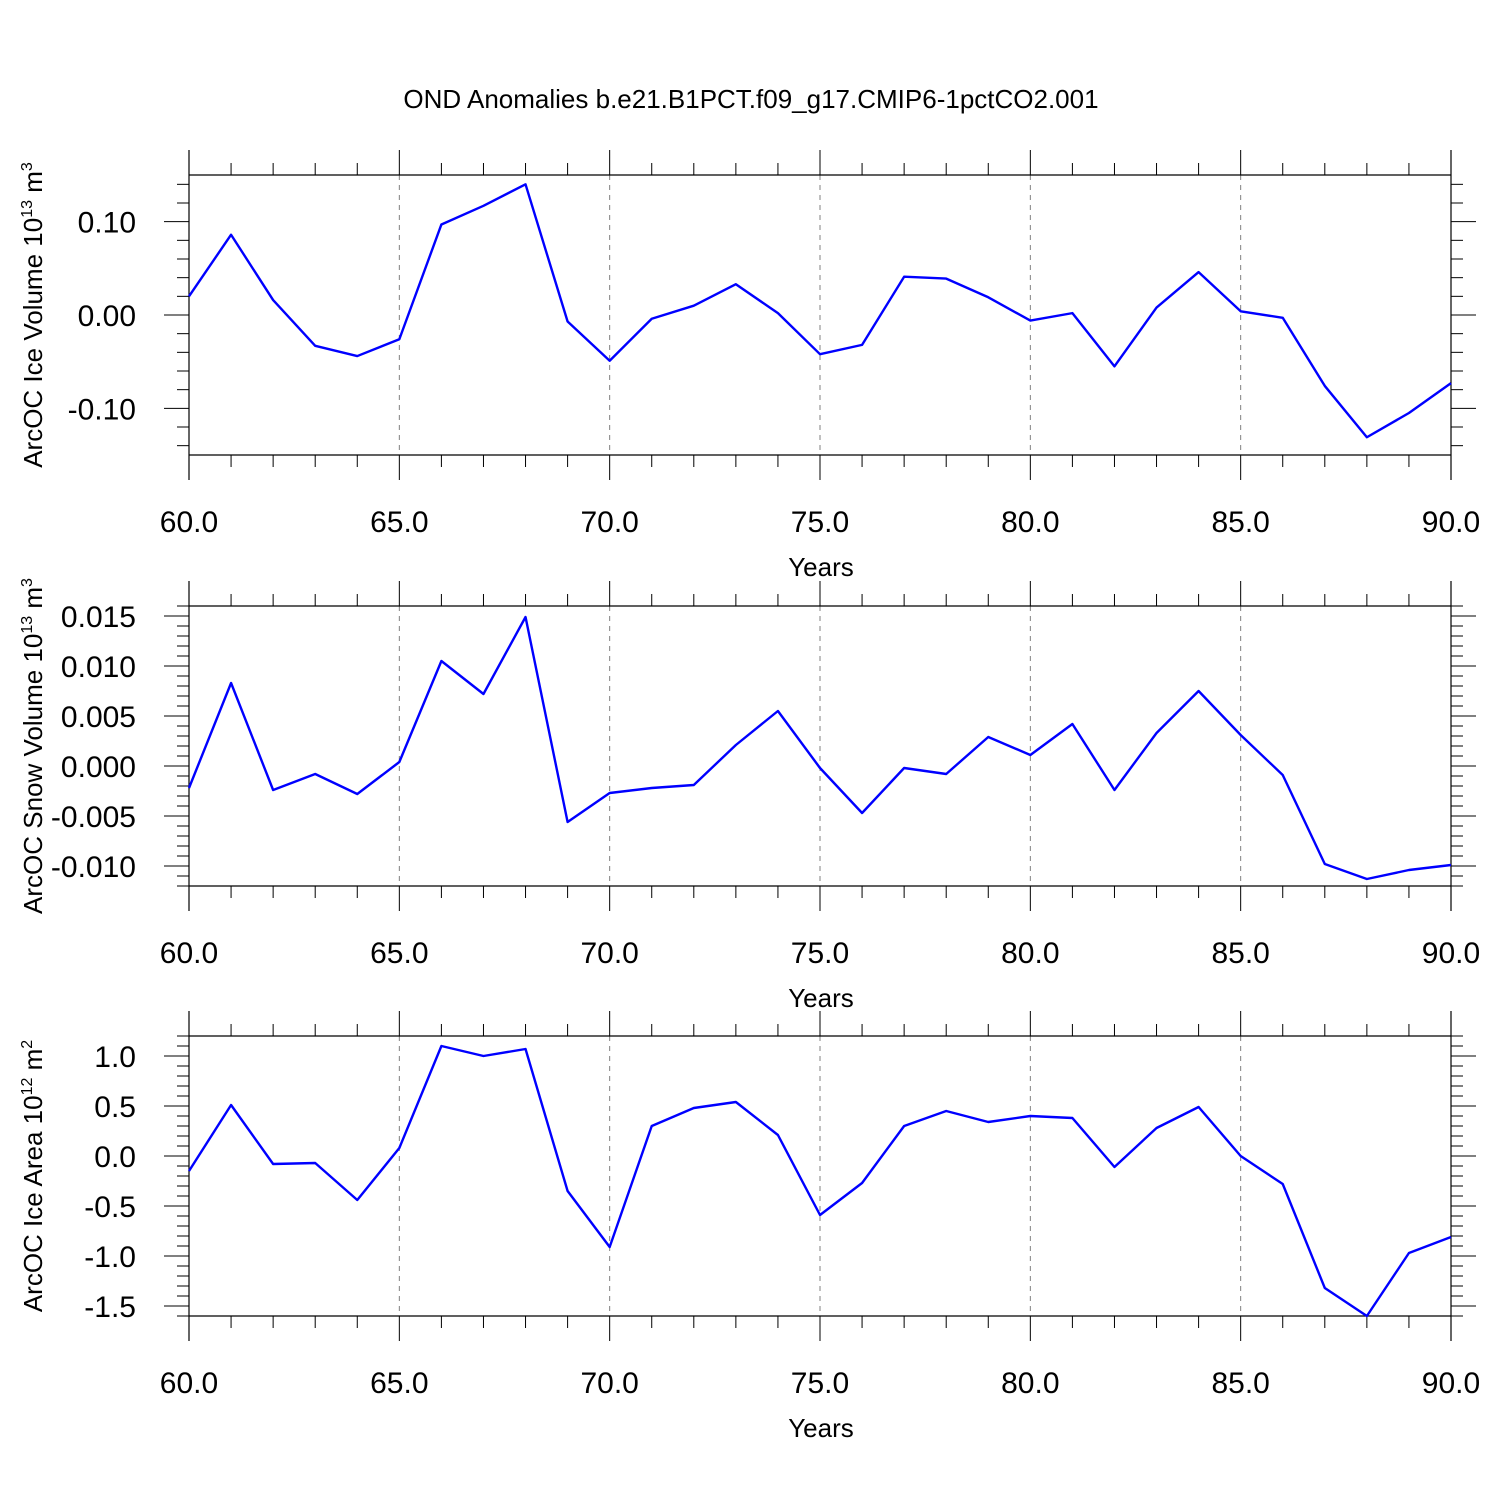 The width and height of the screenshot is (1500, 1500). I want to click on y-axis-title: ArcOC Snow Volume 1013 m3, so click(33, 746).